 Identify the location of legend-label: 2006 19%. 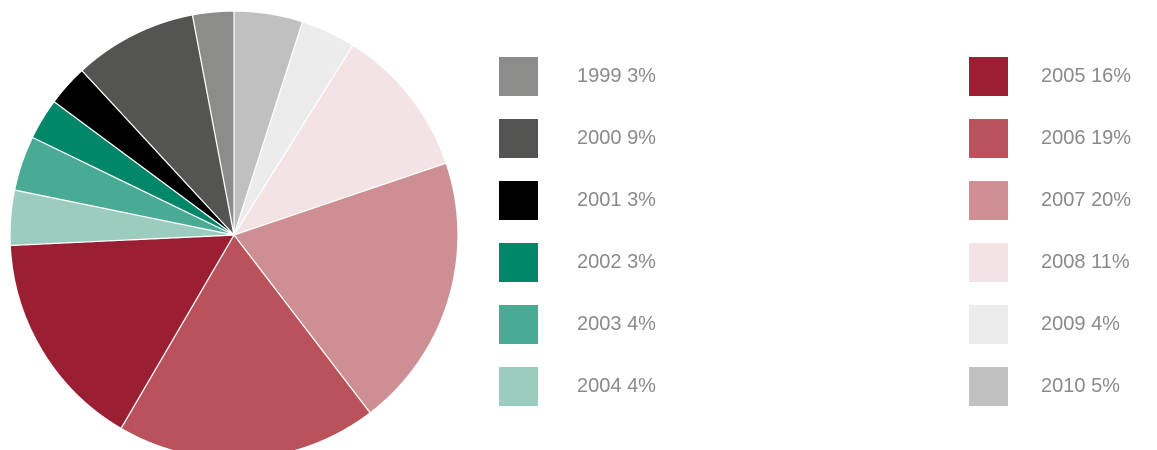
(1086, 138).